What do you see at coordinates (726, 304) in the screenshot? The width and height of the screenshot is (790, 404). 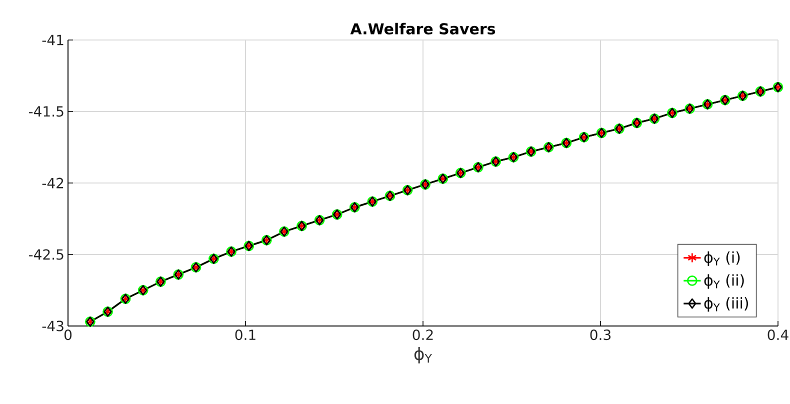 I see `legend-label: ϕ$_{Y}$ (iii)` at bounding box center [726, 304].